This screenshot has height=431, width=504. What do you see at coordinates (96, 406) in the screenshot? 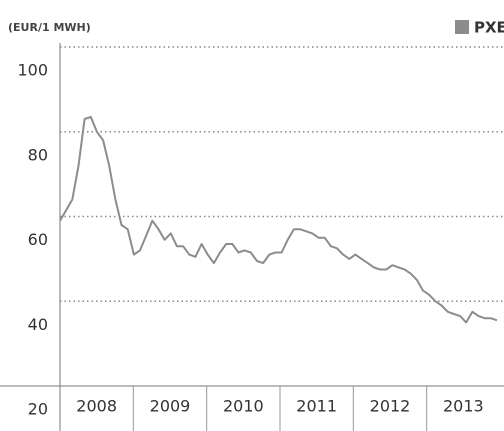
I see `x-tick-label: 2008` at bounding box center [96, 406].